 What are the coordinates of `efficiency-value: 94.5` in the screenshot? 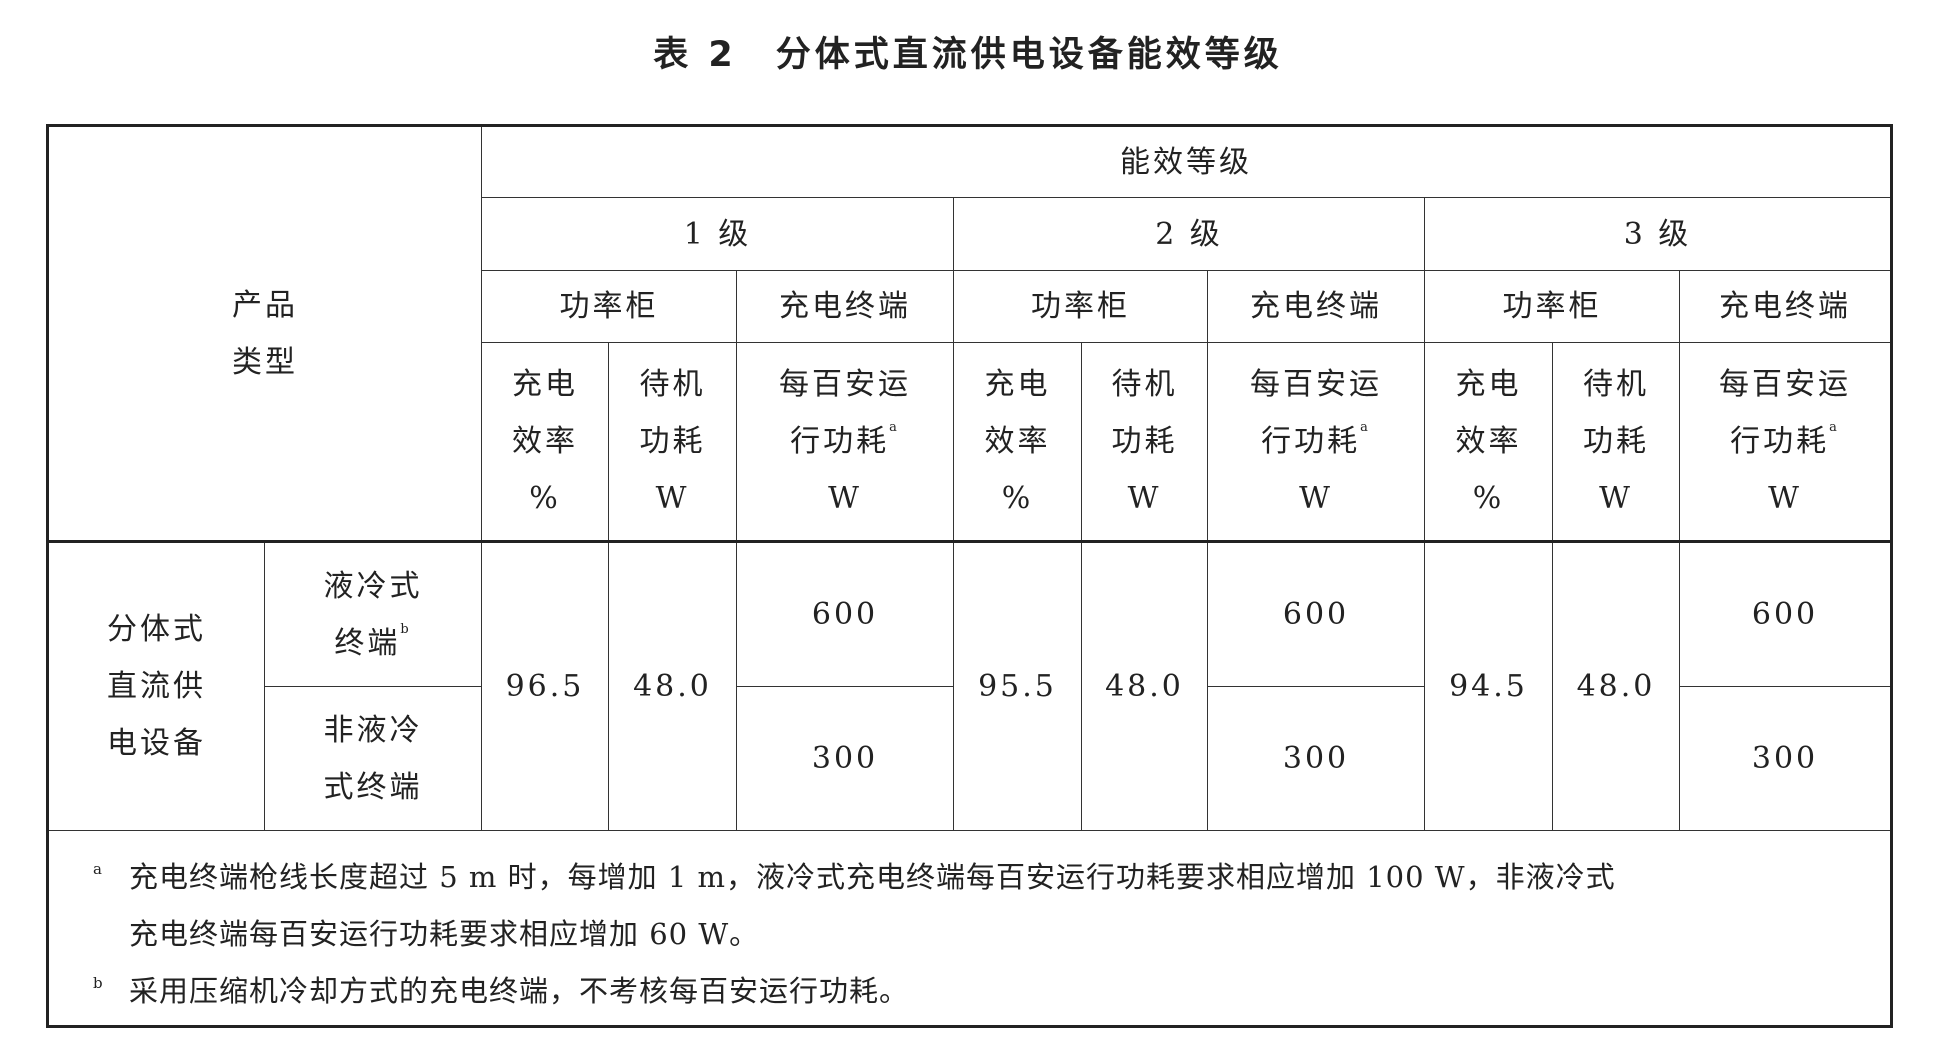 It's located at (1488, 686).